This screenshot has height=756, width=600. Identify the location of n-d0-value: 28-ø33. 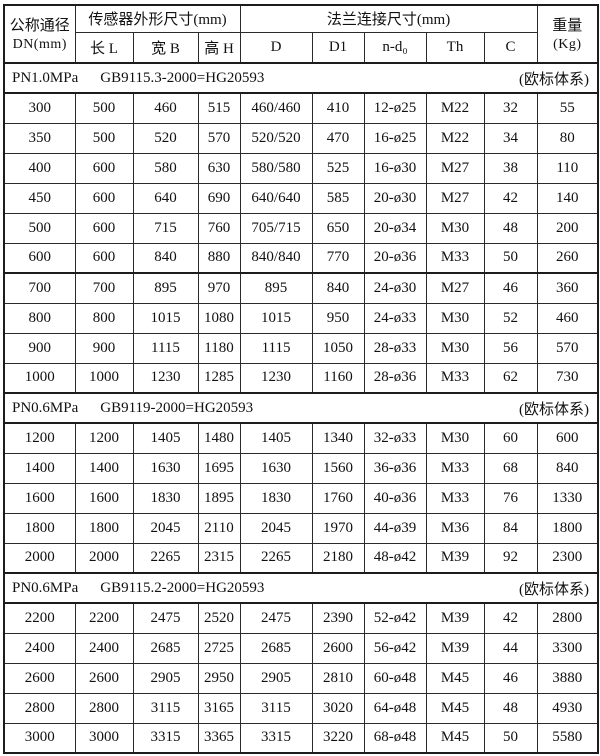
(395, 348).